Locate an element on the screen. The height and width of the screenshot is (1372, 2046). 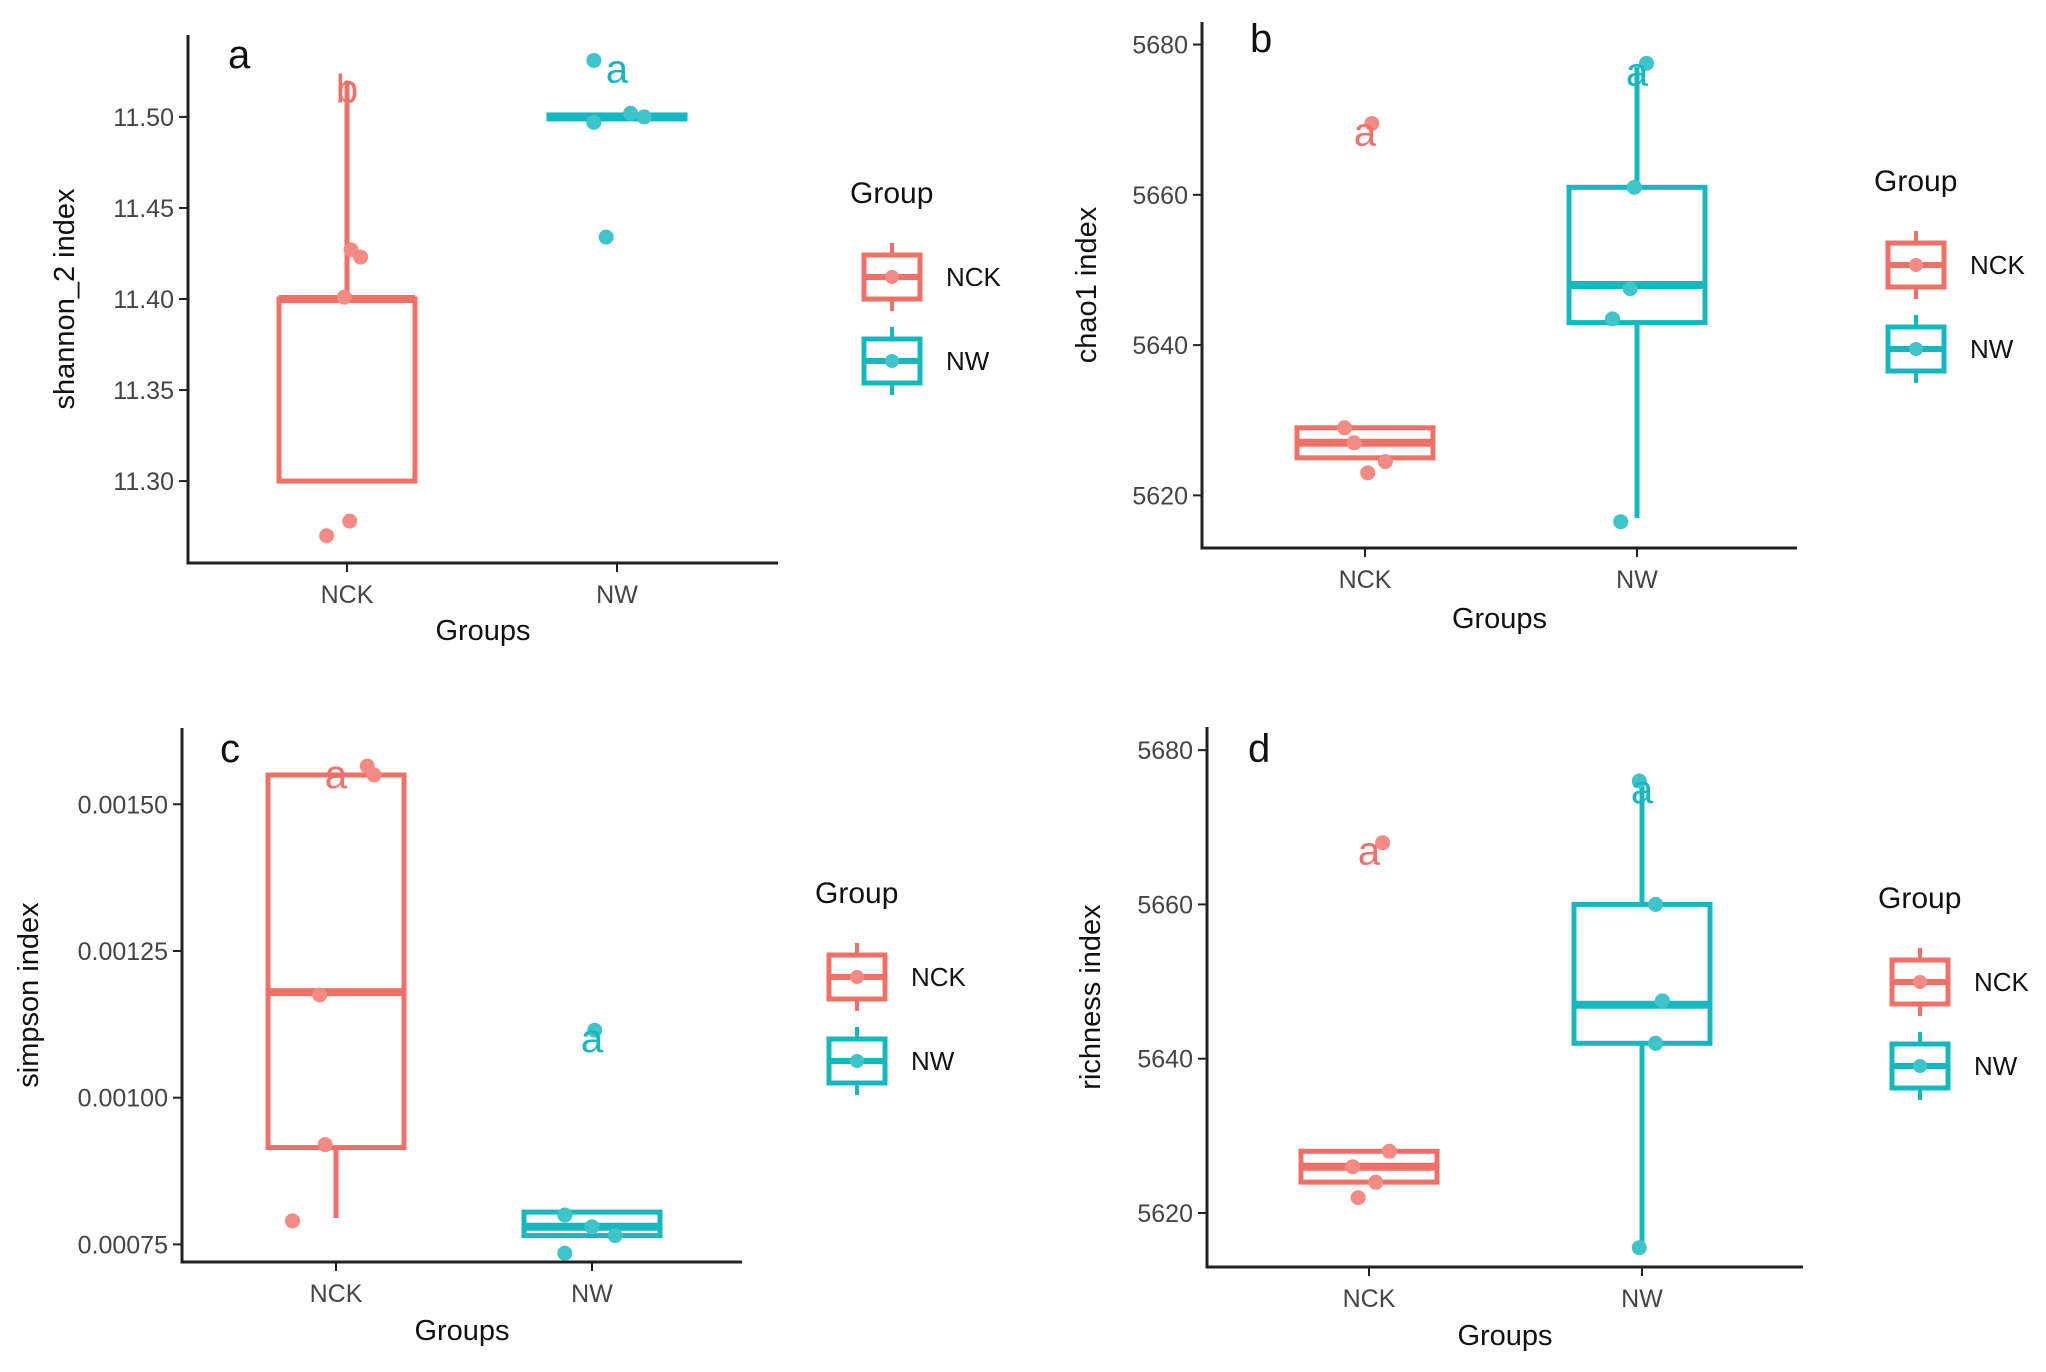
y-tick-label: 5640 is located at coordinates (1165, 1060).